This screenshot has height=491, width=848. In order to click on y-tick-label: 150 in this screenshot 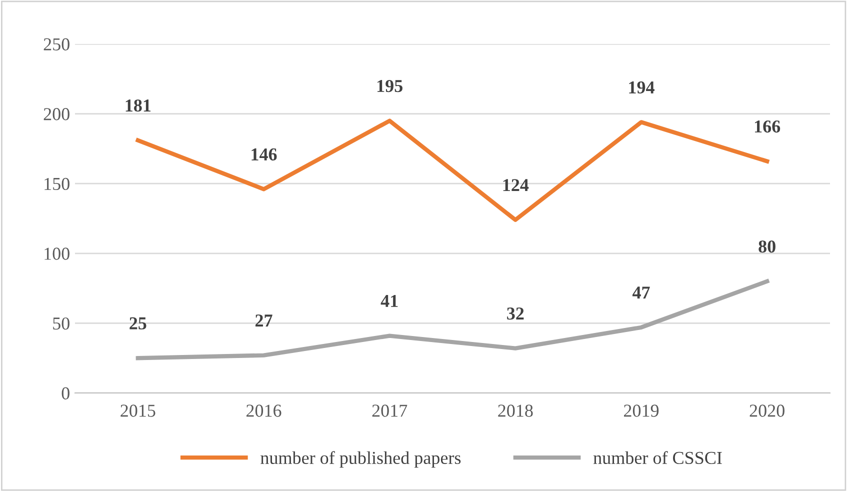, I will do `click(57, 184)`.